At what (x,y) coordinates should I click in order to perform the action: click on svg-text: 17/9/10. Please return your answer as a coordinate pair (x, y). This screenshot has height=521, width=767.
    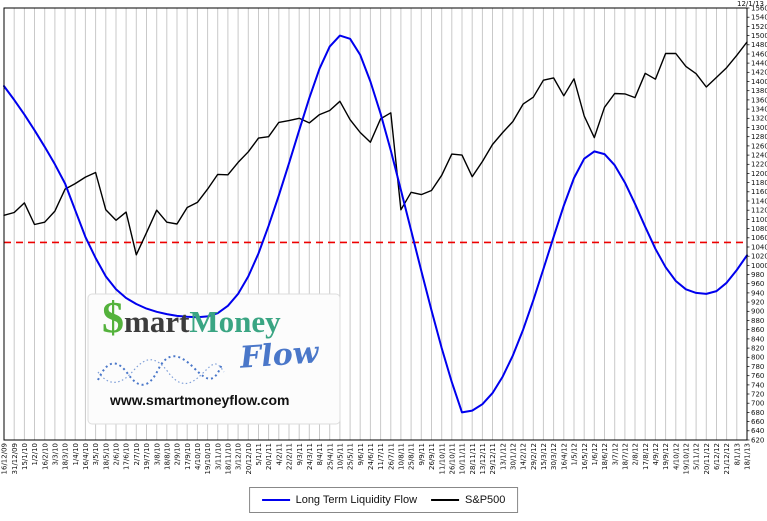
    Looking at the image, I should click on (188, 456).